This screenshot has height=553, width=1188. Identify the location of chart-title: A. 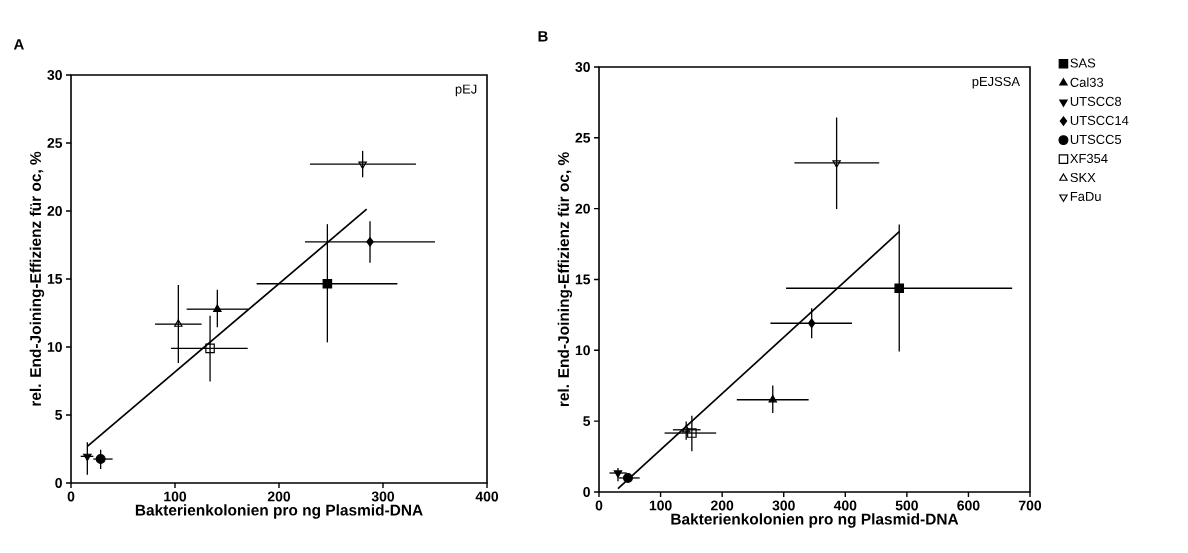
(18, 44).